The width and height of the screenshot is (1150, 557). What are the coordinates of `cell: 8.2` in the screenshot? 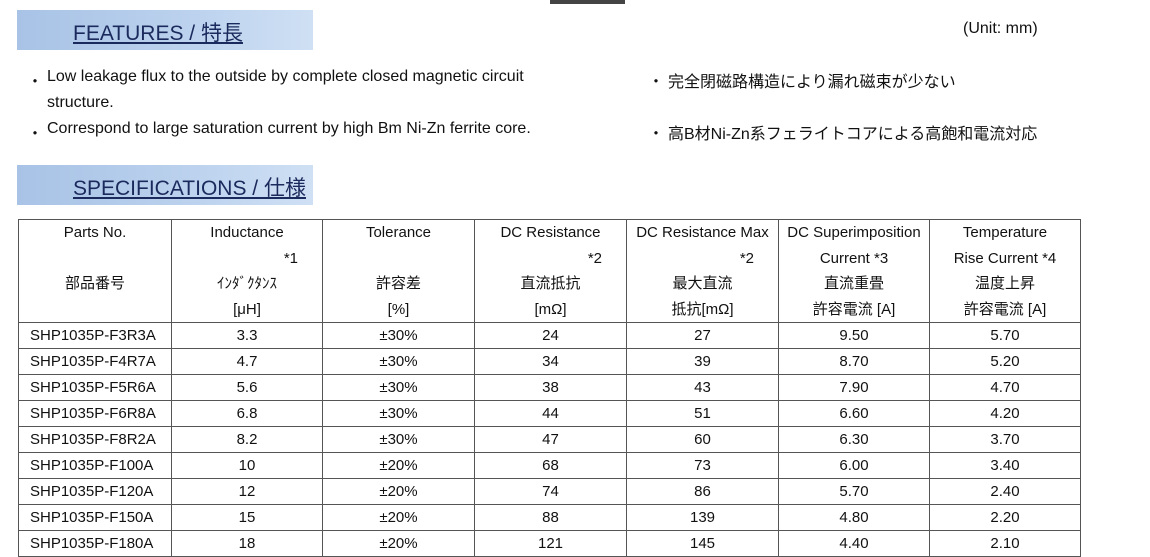 It's located at (247, 439).